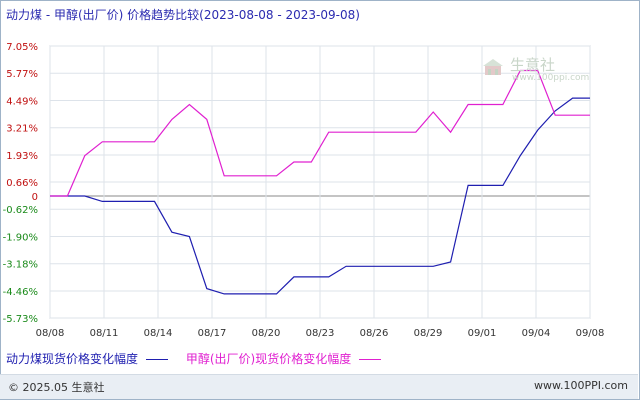 The height and width of the screenshot is (400, 640). Describe the element at coordinates (50, 333) in the screenshot. I see `x-tick-label: 08/08` at that location.